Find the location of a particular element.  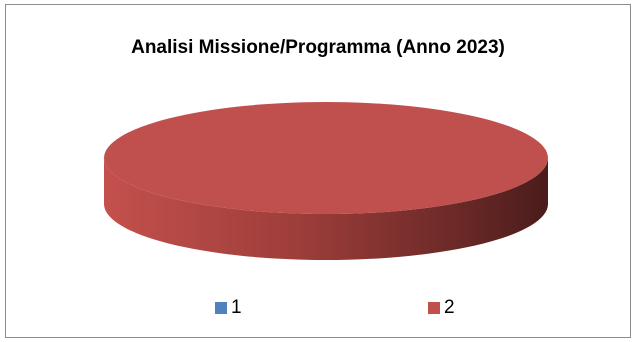

legend-item-2: 2 is located at coordinates (441, 308).